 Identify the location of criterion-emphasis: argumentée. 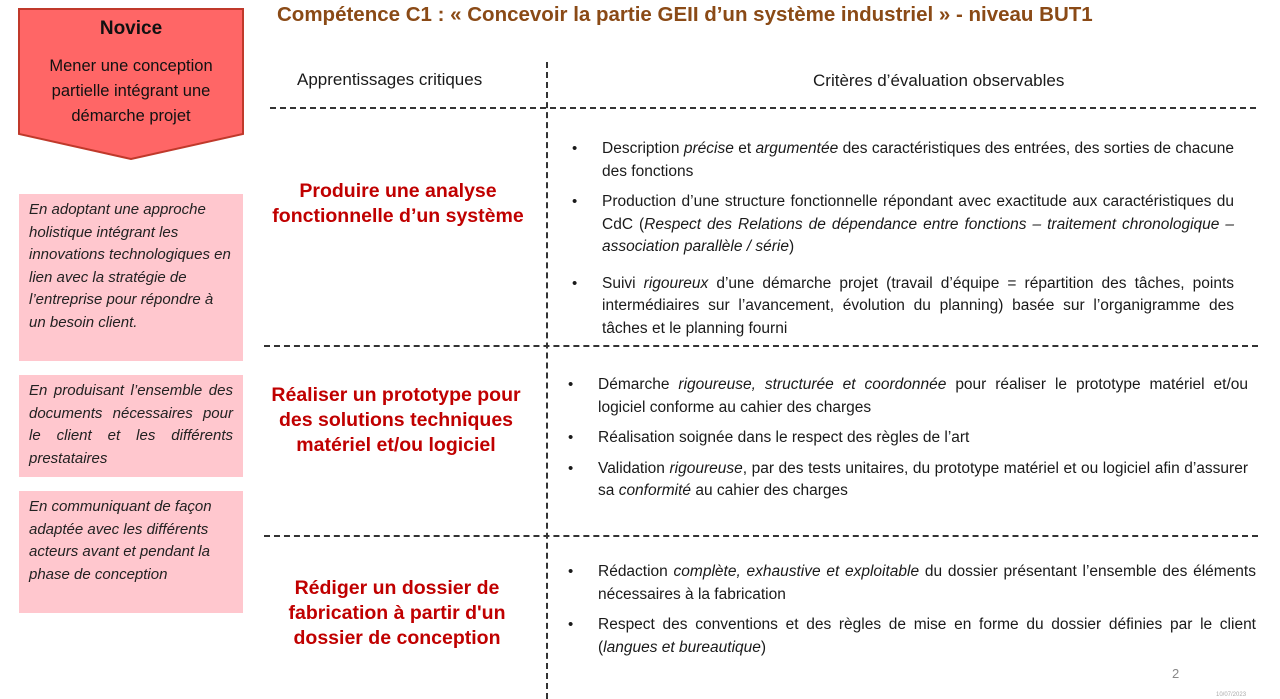
(797, 148).